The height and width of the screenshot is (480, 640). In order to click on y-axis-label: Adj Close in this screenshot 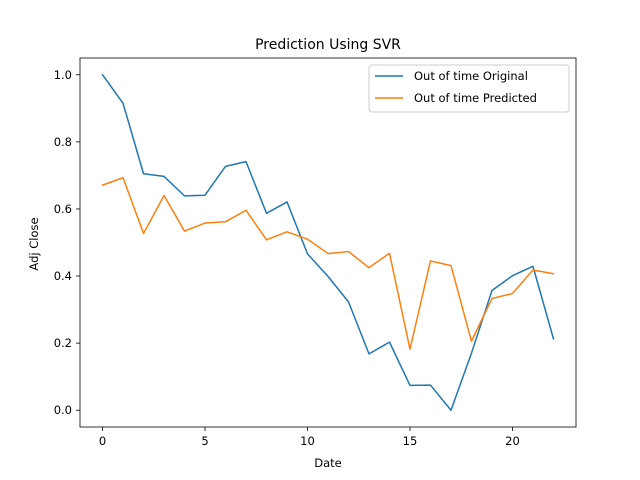, I will do `click(34, 243)`.